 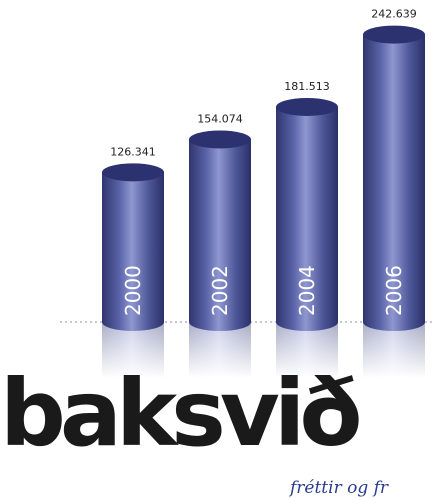 What do you see at coordinates (307, 214) in the screenshot?
I see `bar-2004` at bounding box center [307, 214].